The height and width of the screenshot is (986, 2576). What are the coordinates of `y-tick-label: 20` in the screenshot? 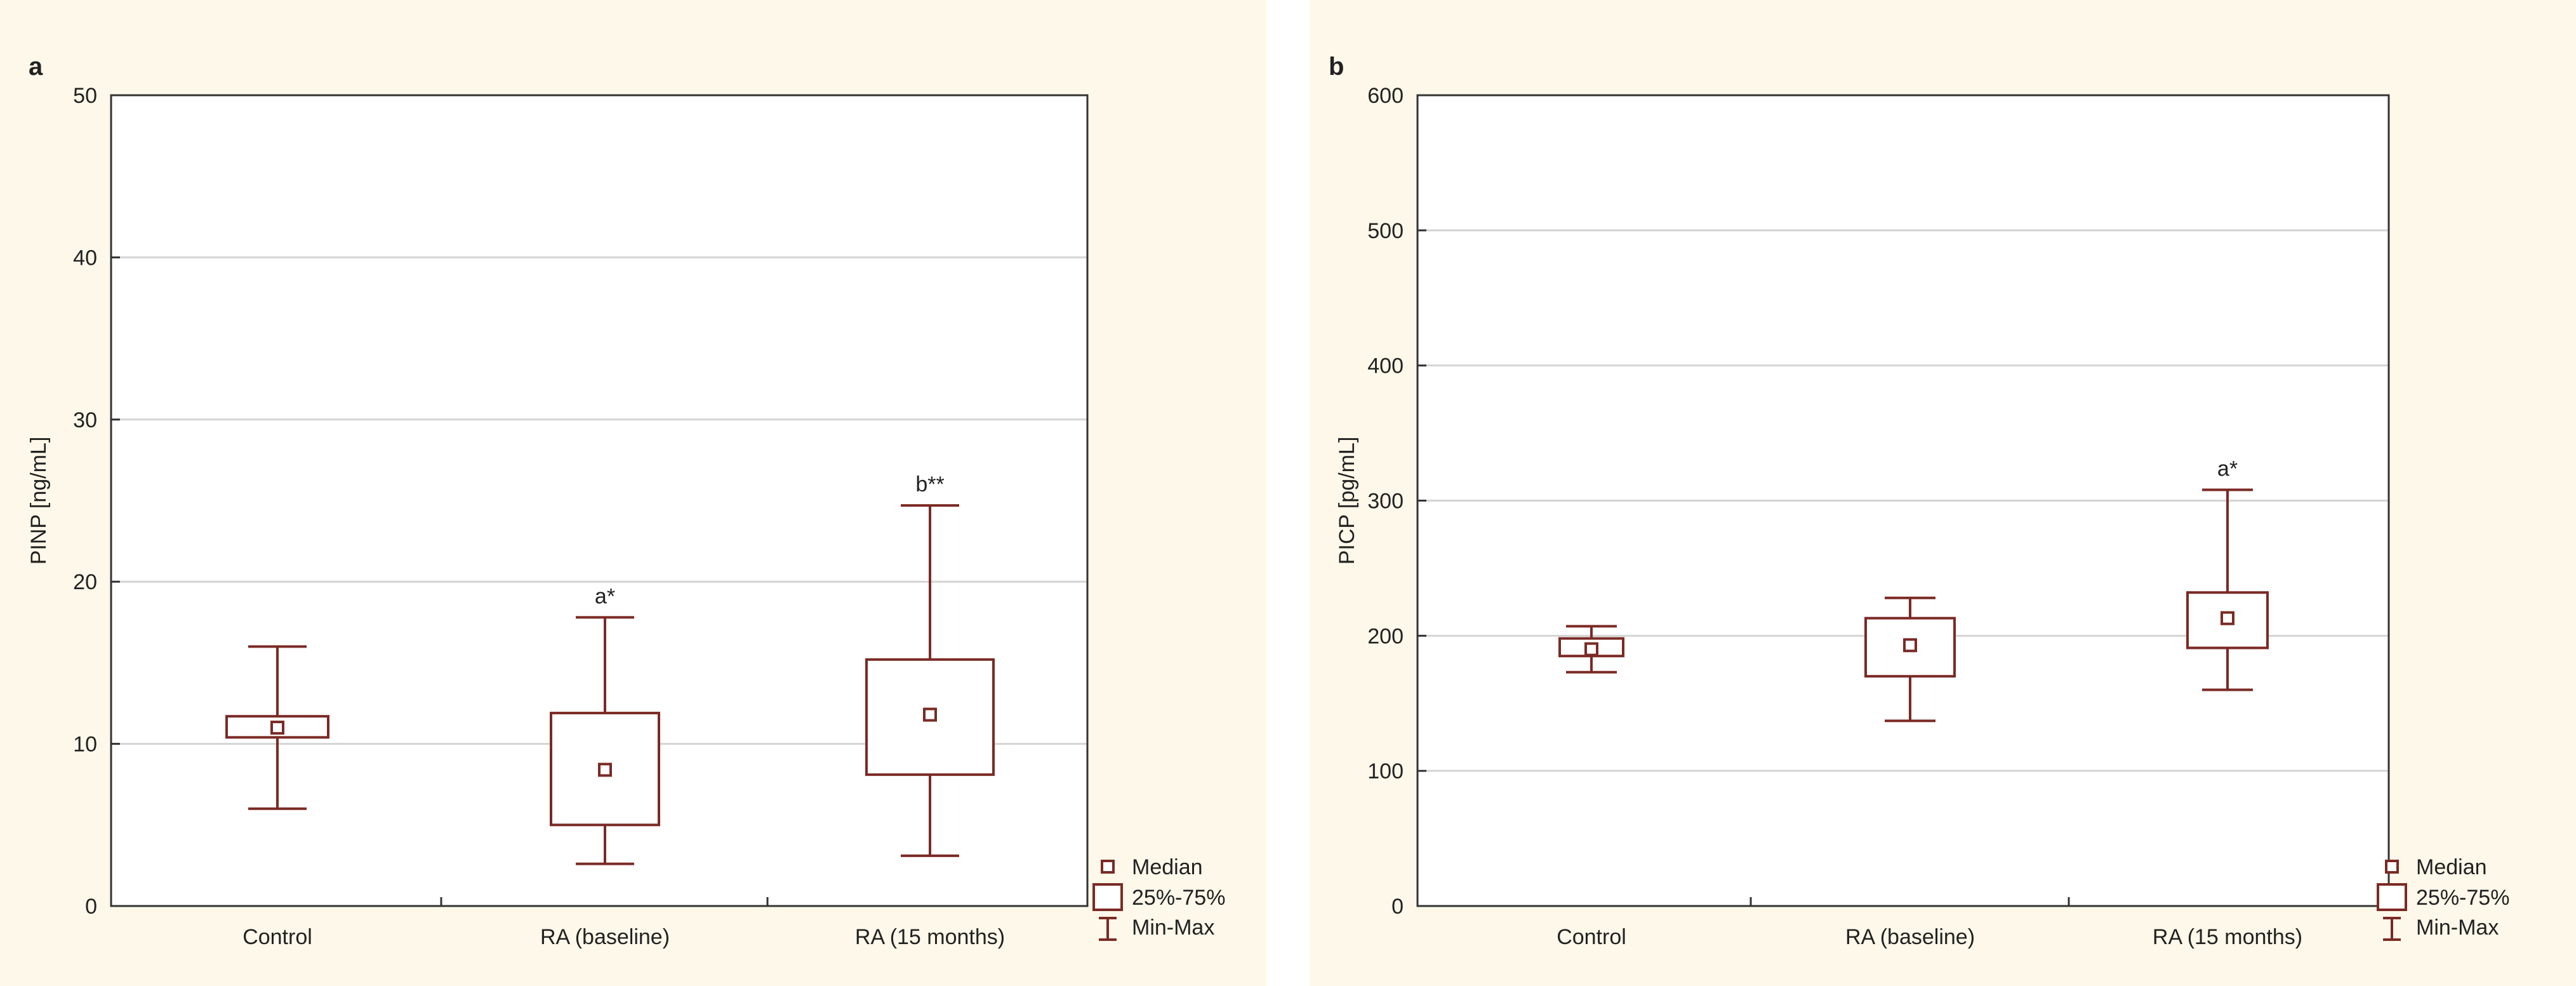 It's located at (85, 582).